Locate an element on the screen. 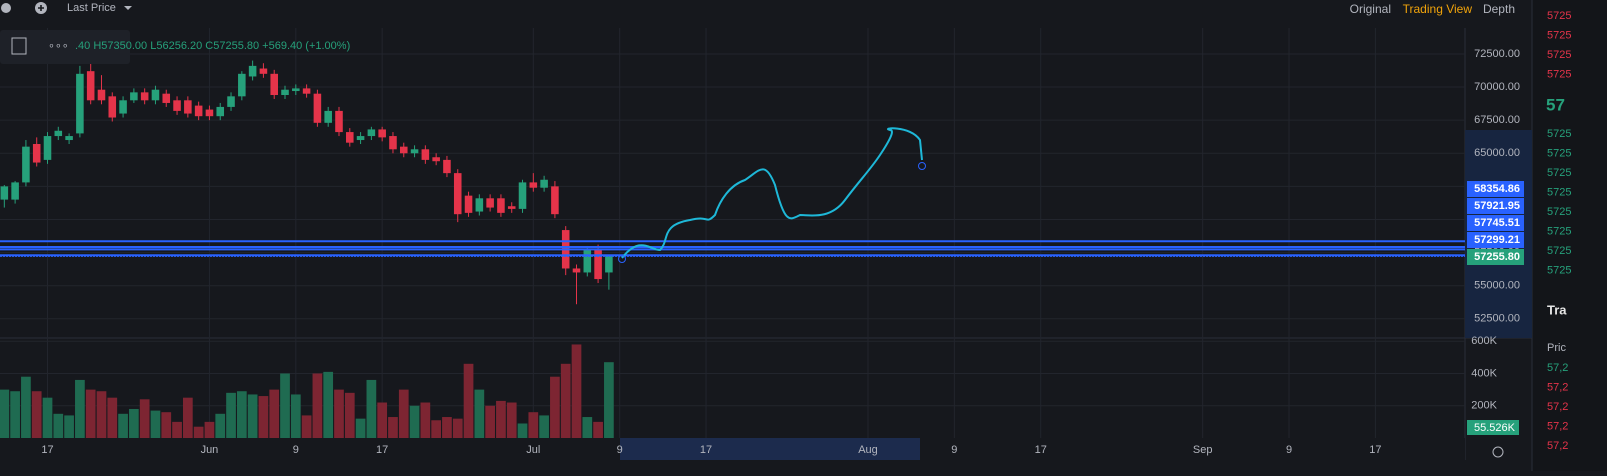  view-original: Original is located at coordinates (1370, 9).